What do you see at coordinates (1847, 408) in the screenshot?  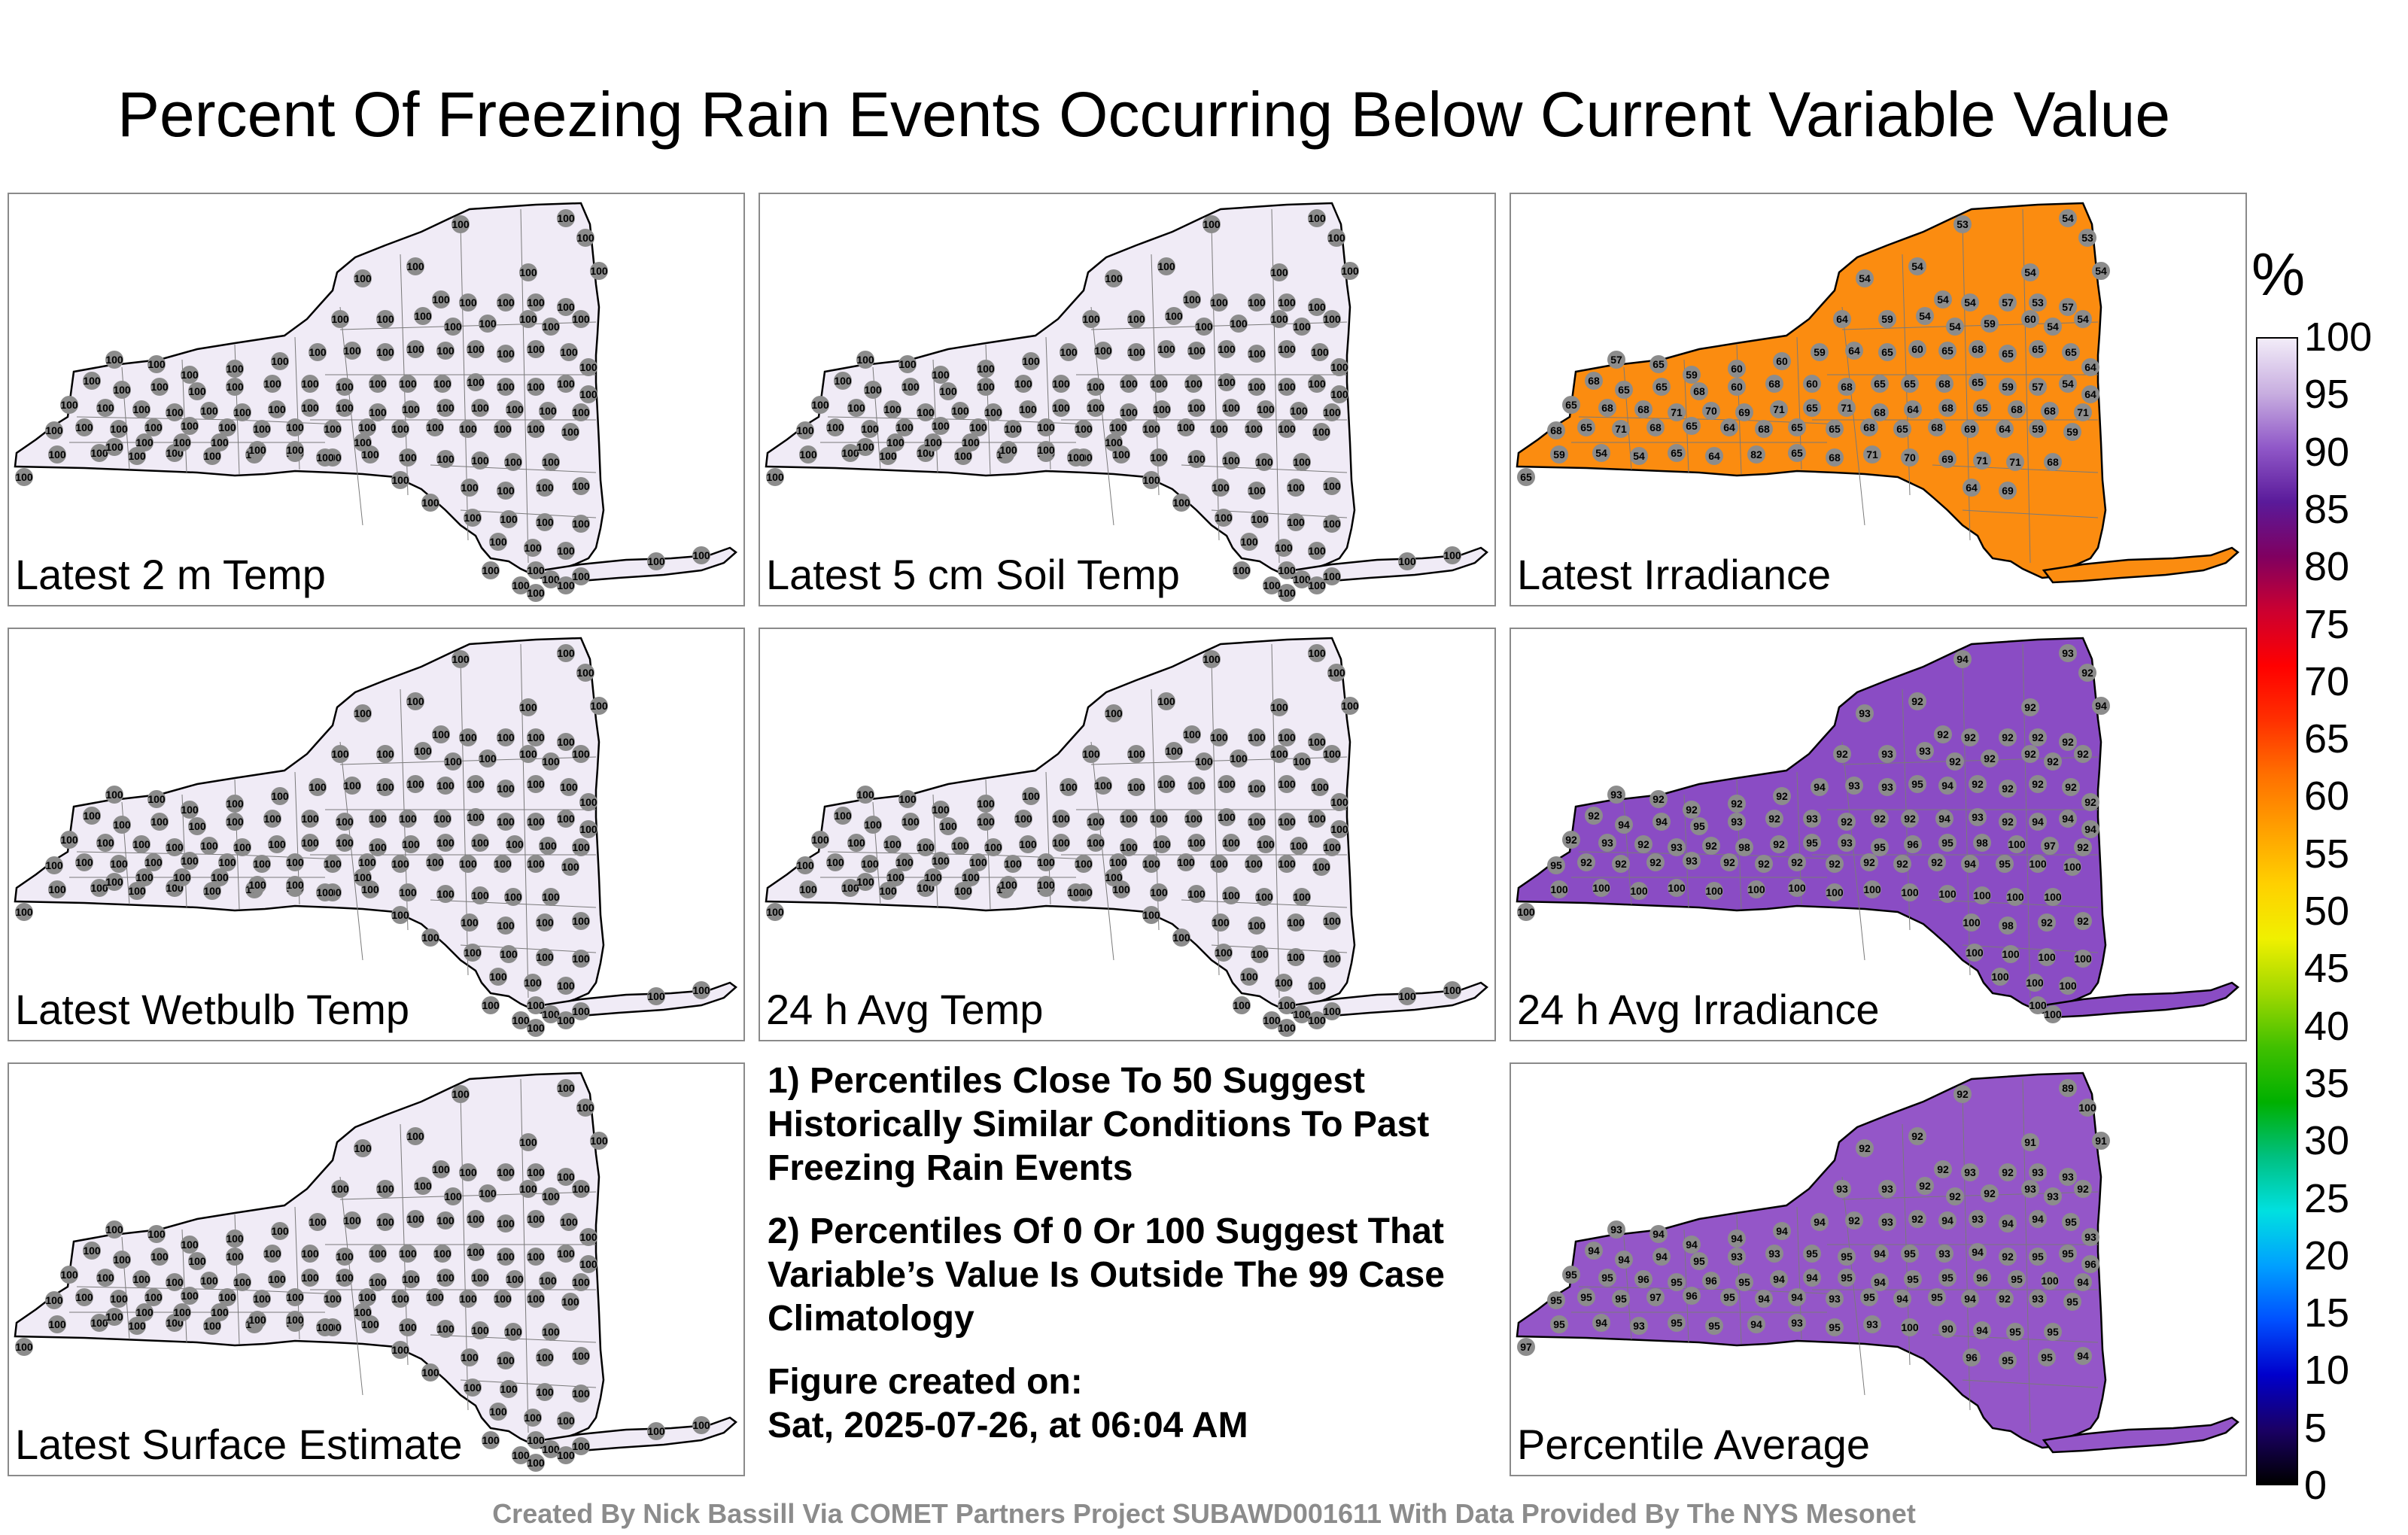 I see `station-value: 71` at bounding box center [1847, 408].